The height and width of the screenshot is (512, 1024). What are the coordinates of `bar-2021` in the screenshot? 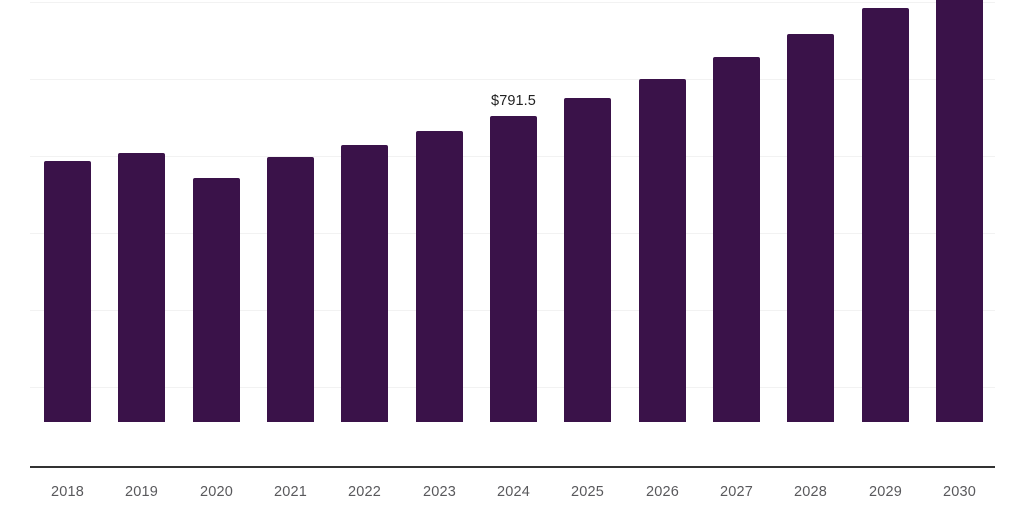 It's located at (290, 289).